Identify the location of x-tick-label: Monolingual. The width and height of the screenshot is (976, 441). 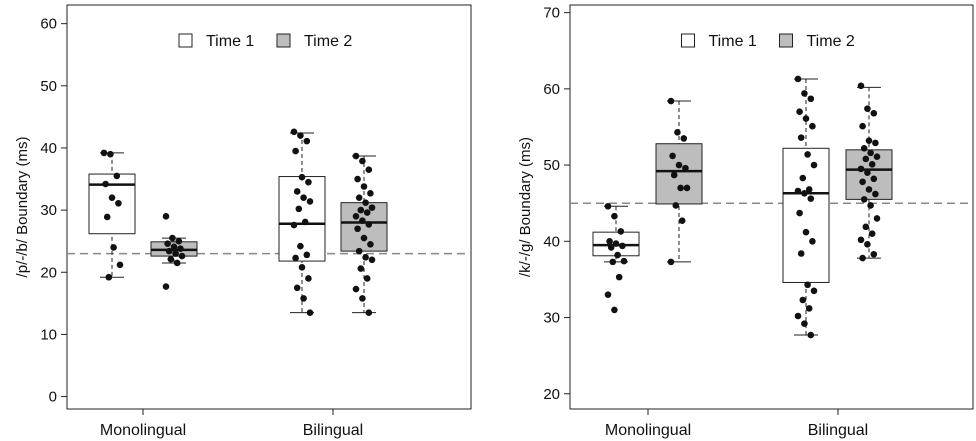
(143, 430).